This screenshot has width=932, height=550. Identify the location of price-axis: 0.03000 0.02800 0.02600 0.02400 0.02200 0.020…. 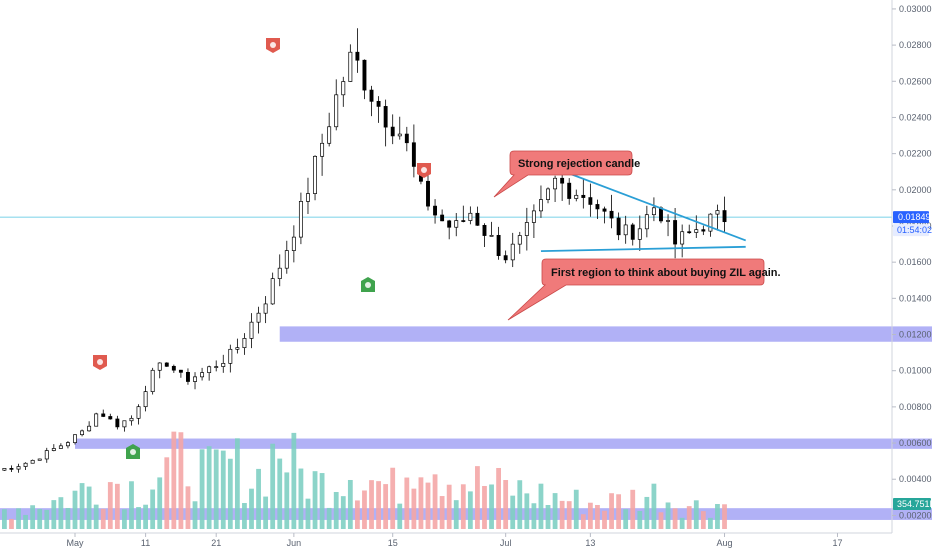
(912, 262).